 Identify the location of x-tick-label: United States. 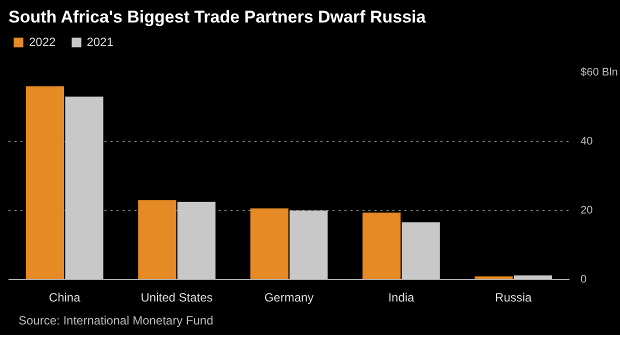
(176, 297).